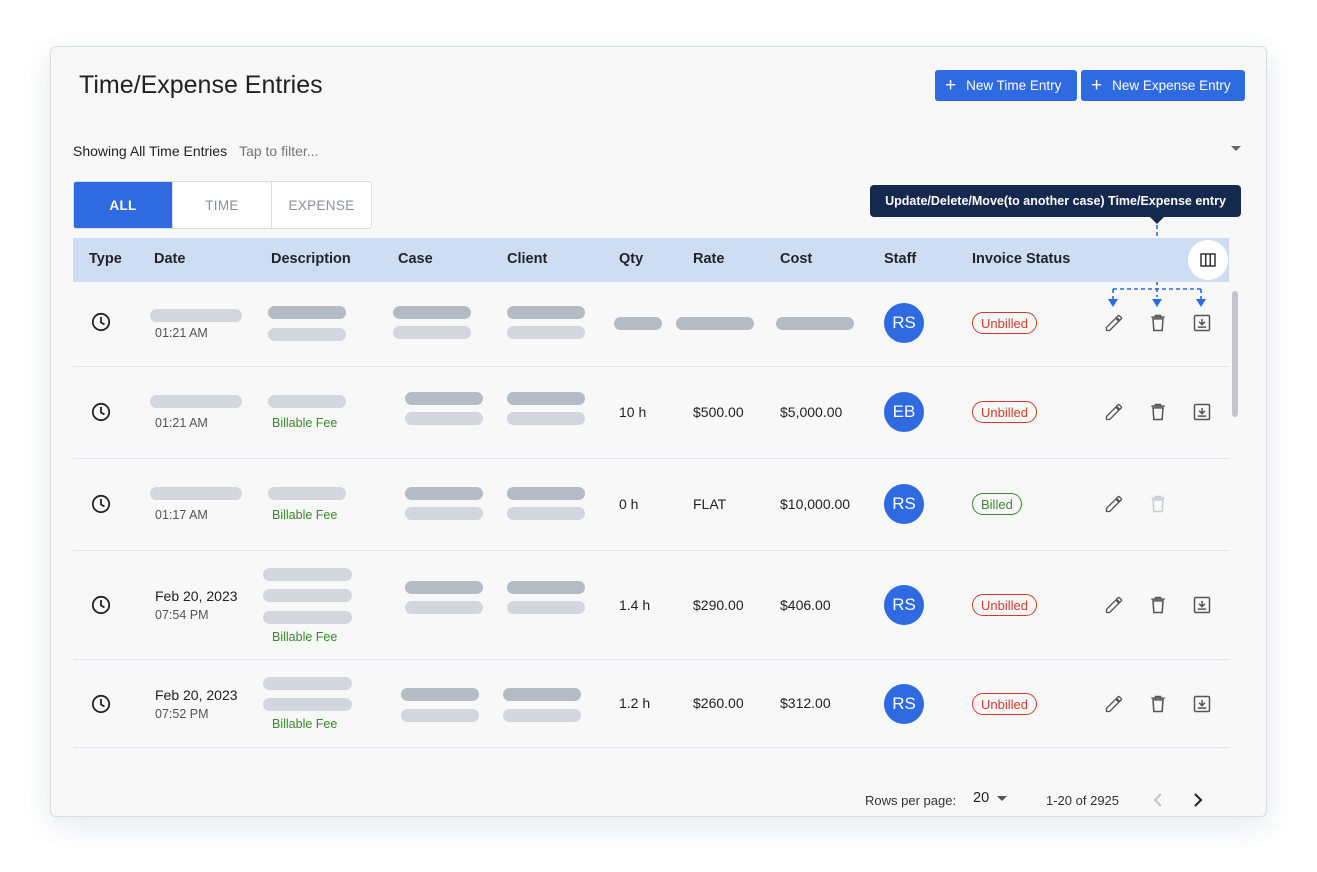 The image size is (1317, 872). What do you see at coordinates (904, 412) in the screenshot?
I see `avatar: EB` at bounding box center [904, 412].